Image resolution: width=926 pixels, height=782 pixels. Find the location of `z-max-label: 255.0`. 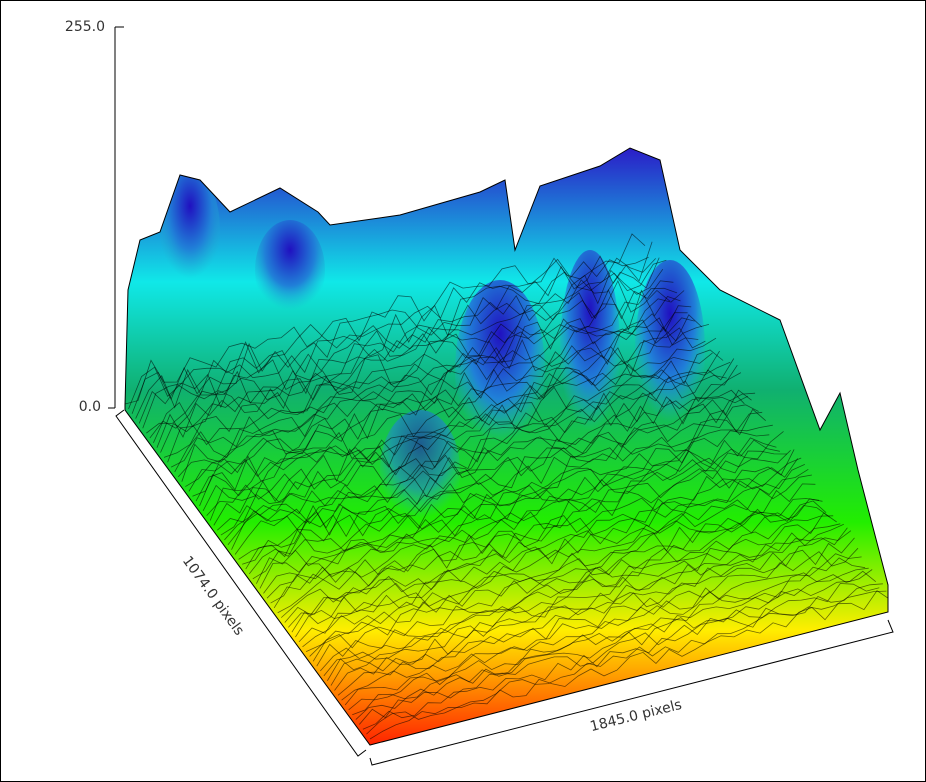

z-max-label: 255.0 is located at coordinates (85, 27).